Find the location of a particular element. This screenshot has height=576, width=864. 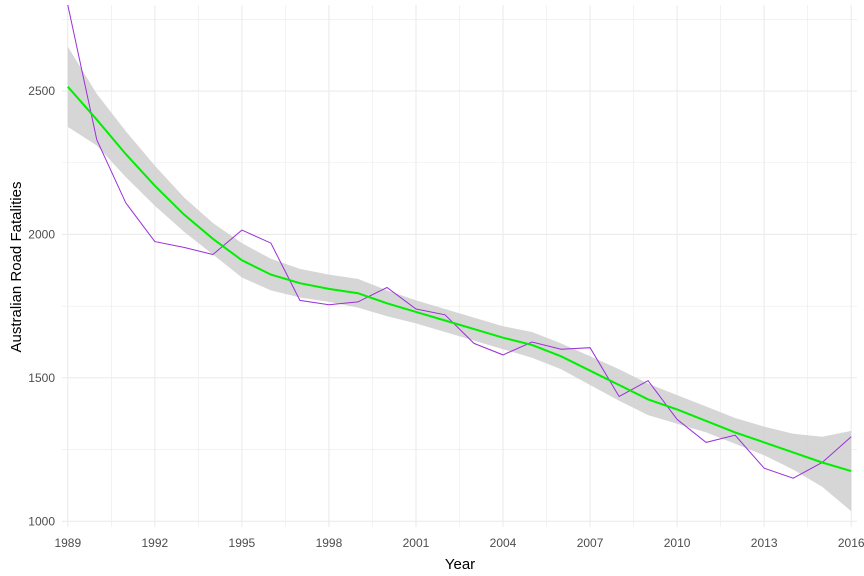

x-axis-ticks: 1989 1992 1995 1998 2001 2004 2007 2010 2013 2016 is located at coordinates (459, 543).